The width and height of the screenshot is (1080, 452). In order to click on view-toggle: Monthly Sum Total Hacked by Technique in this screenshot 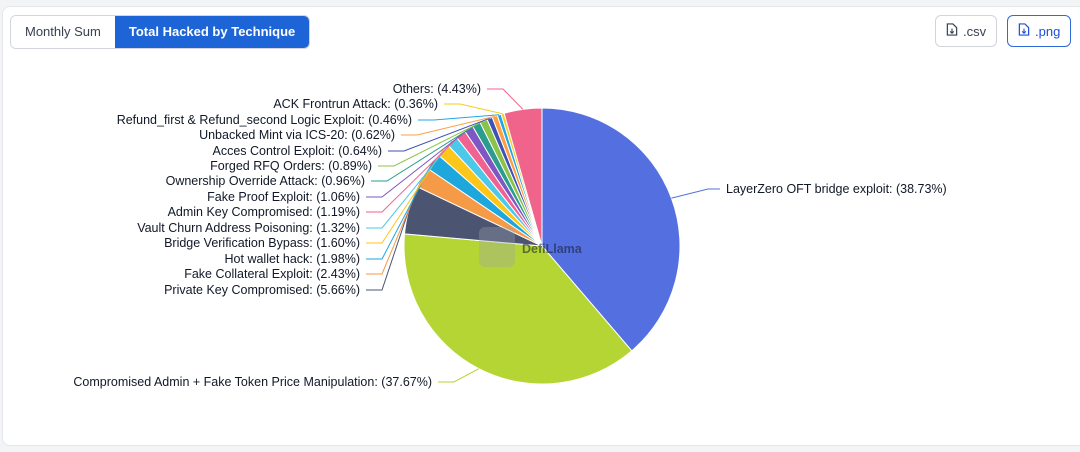, I will do `click(160, 32)`.